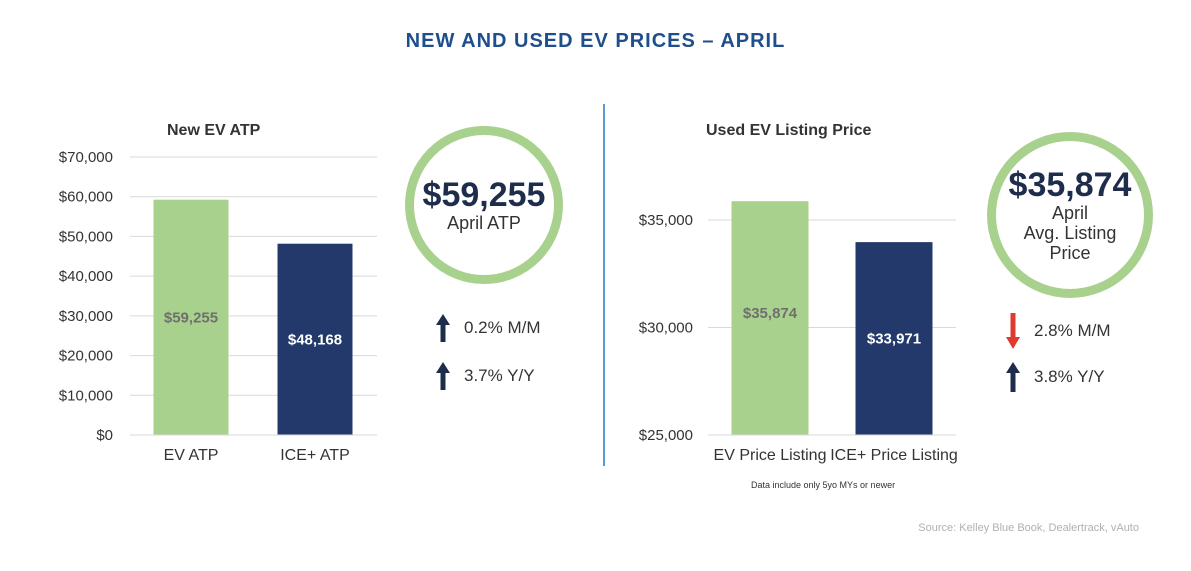  I want to click on y-tick-label: $25,000, so click(666, 435).